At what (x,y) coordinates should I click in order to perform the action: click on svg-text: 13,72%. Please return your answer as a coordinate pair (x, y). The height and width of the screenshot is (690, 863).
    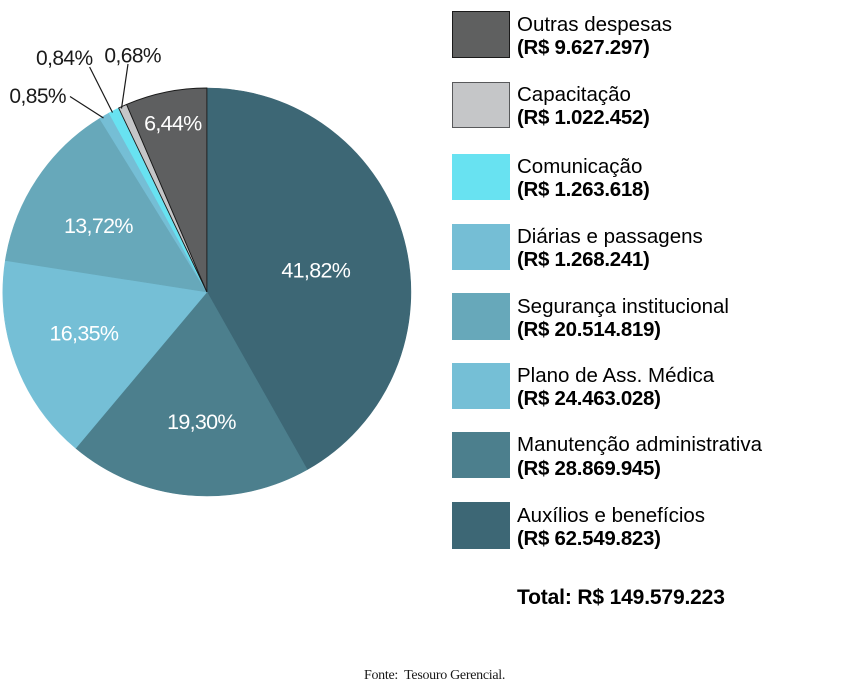
    Looking at the image, I should click on (98, 226).